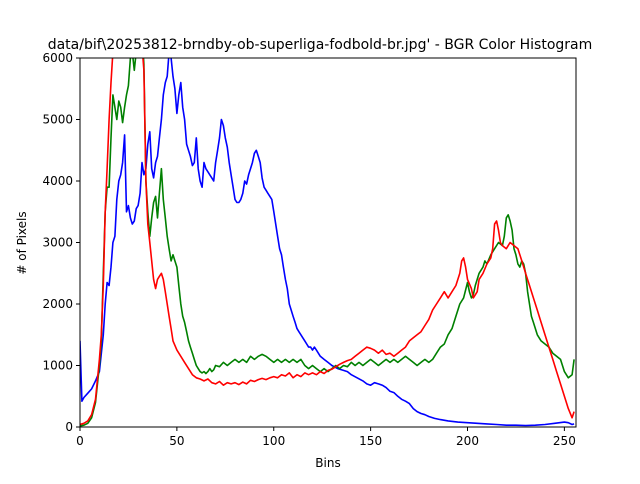 This screenshot has height=484, width=640. What do you see at coordinates (57, 366) in the screenshot?
I see `y-tick-label: 1000` at bounding box center [57, 366].